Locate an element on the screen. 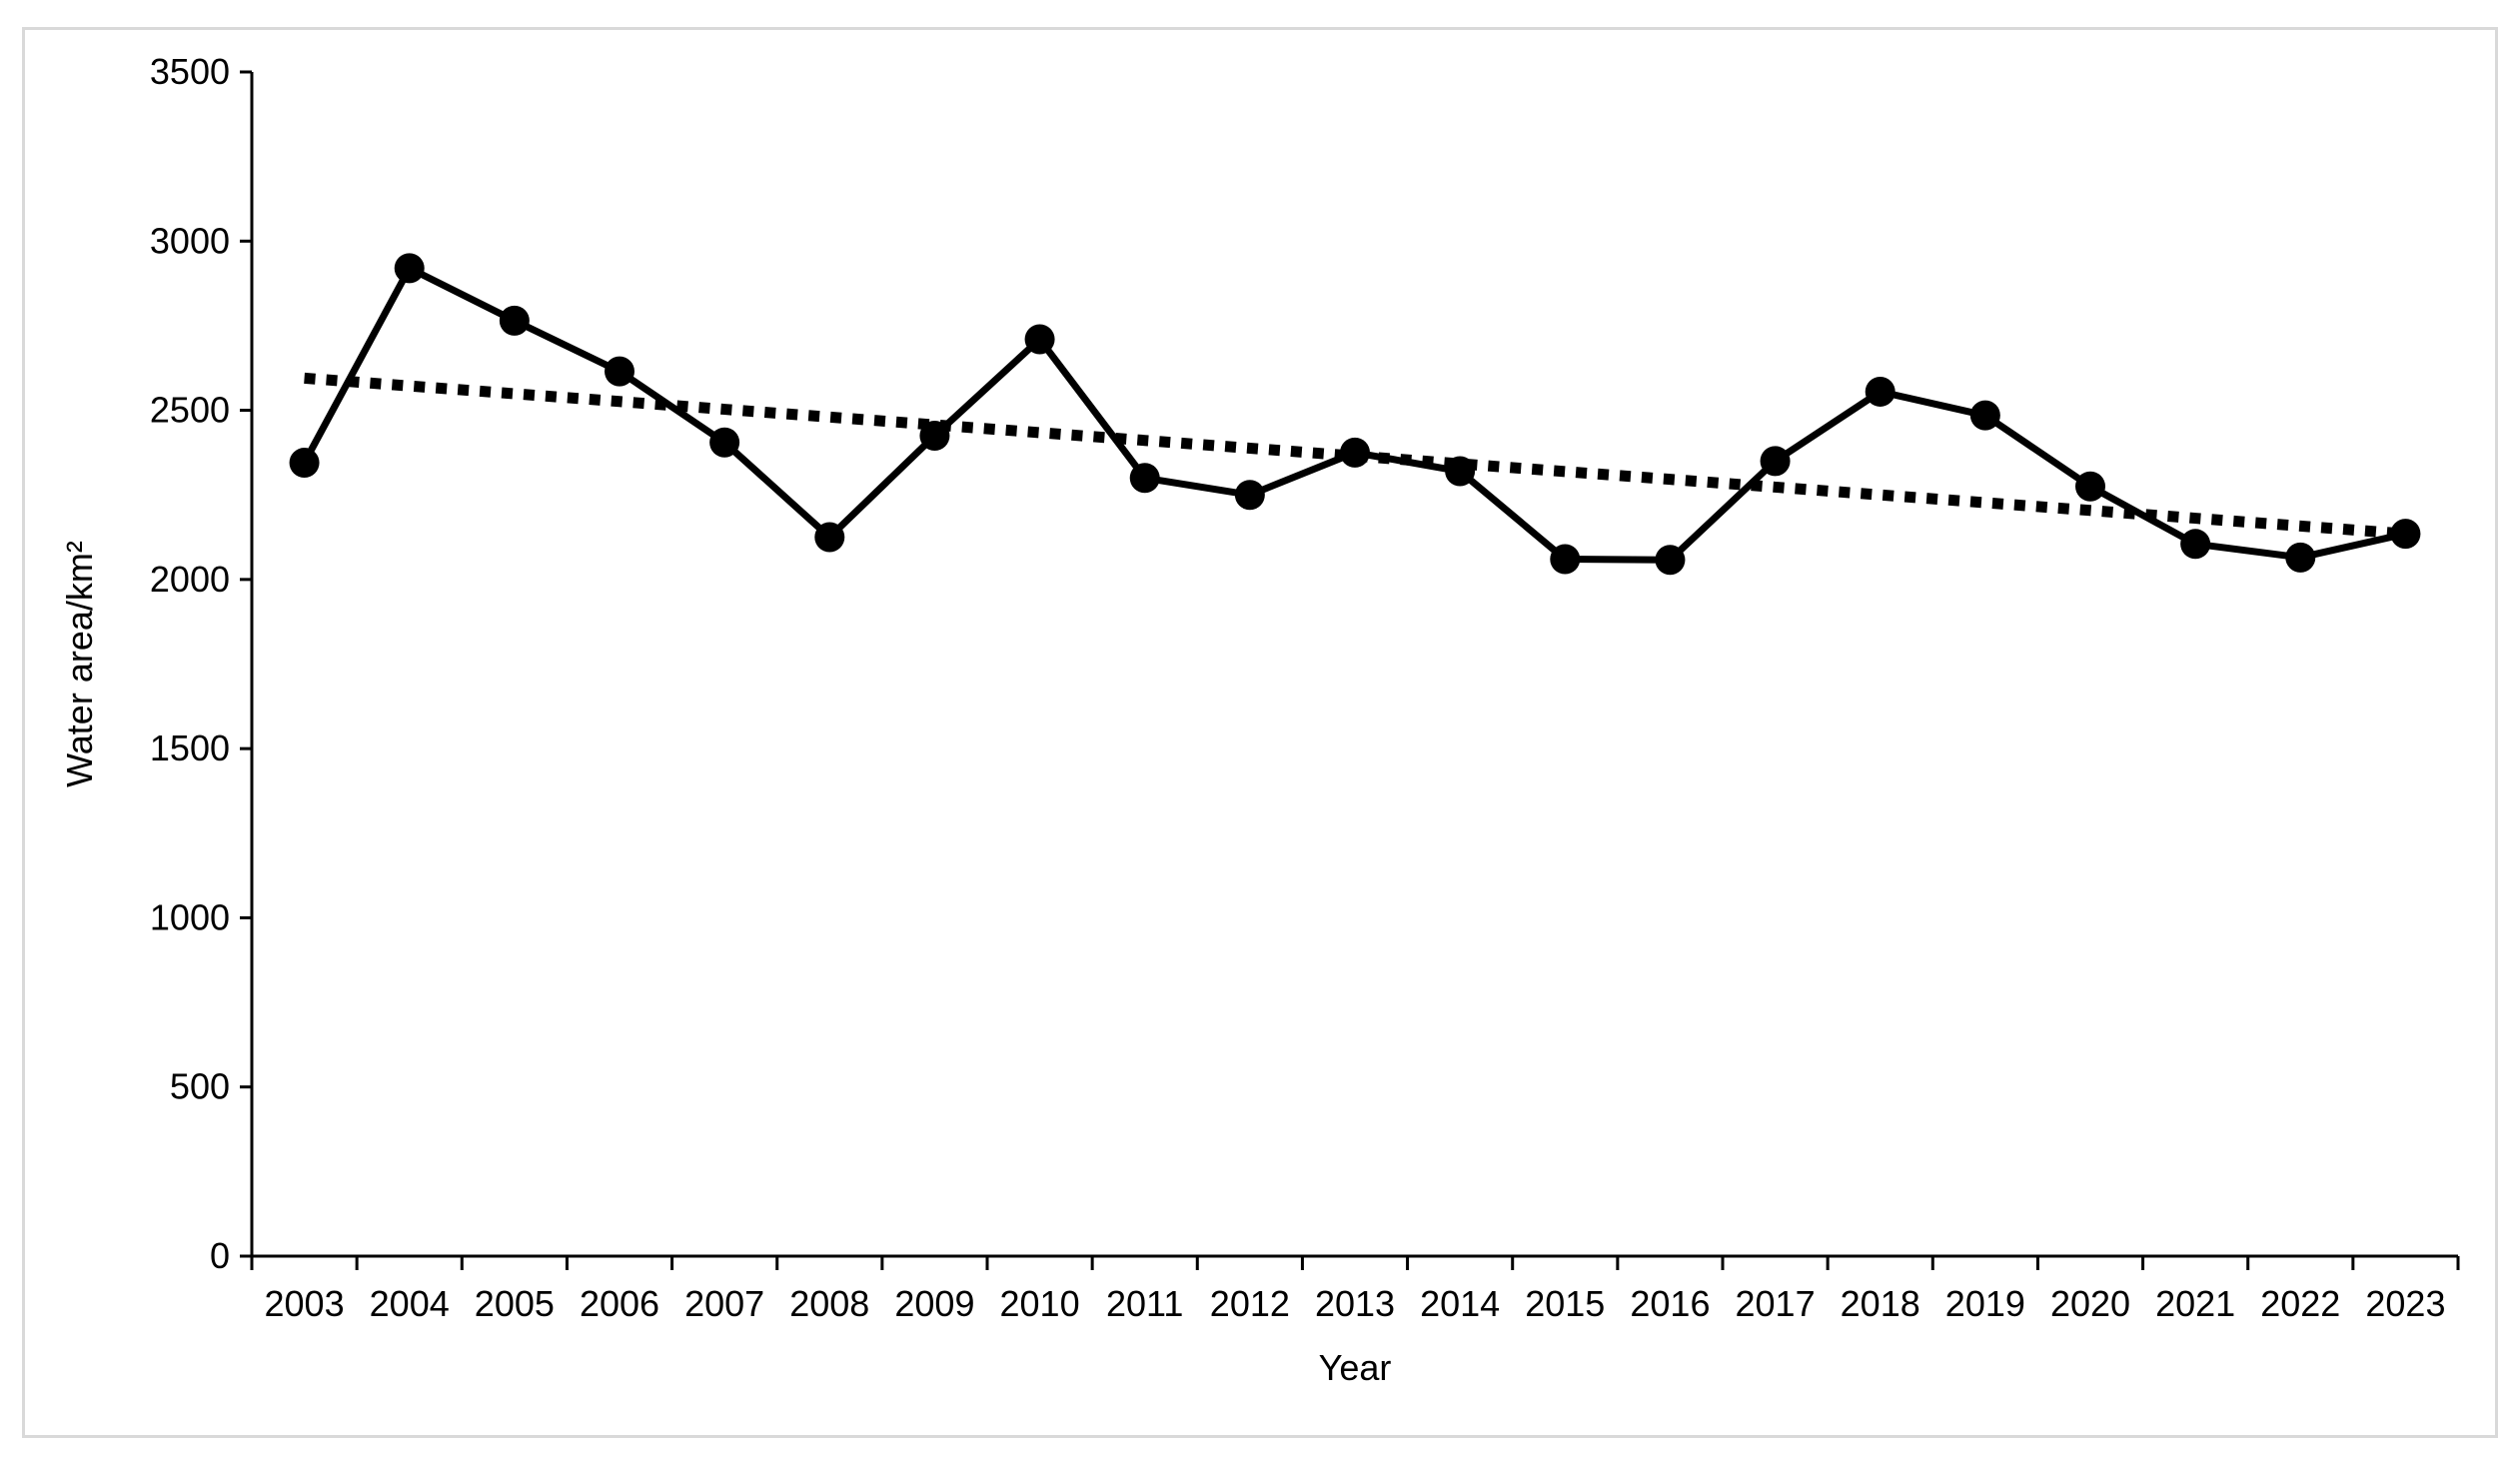  data-point-2017 is located at coordinates (1775, 461).